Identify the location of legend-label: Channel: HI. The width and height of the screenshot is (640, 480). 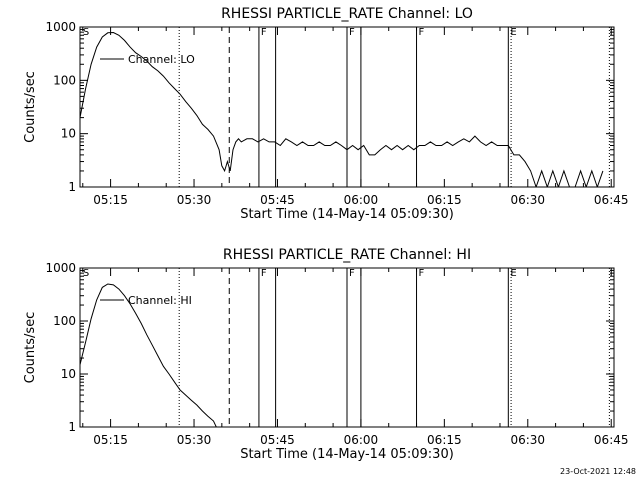
(160, 300).